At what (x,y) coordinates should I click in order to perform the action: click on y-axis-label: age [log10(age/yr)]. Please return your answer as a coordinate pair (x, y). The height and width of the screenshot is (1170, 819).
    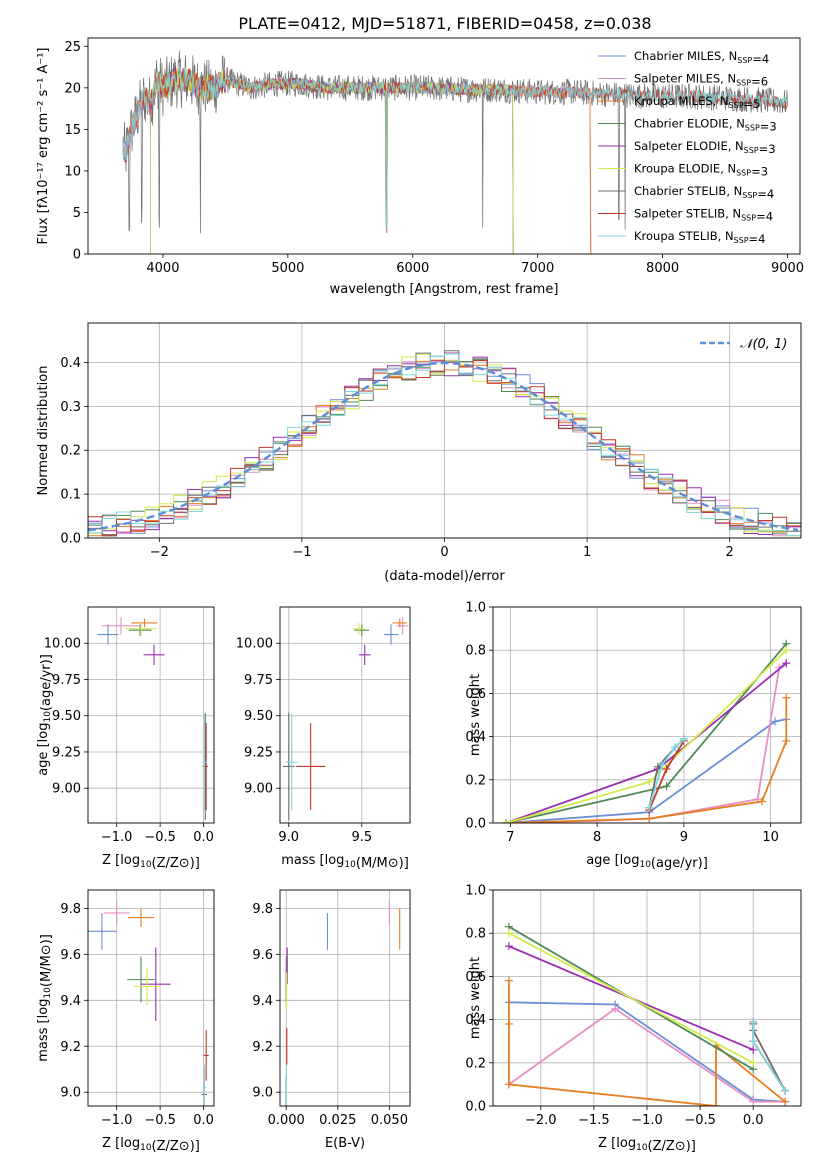
    Looking at the image, I should click on (45, 715).